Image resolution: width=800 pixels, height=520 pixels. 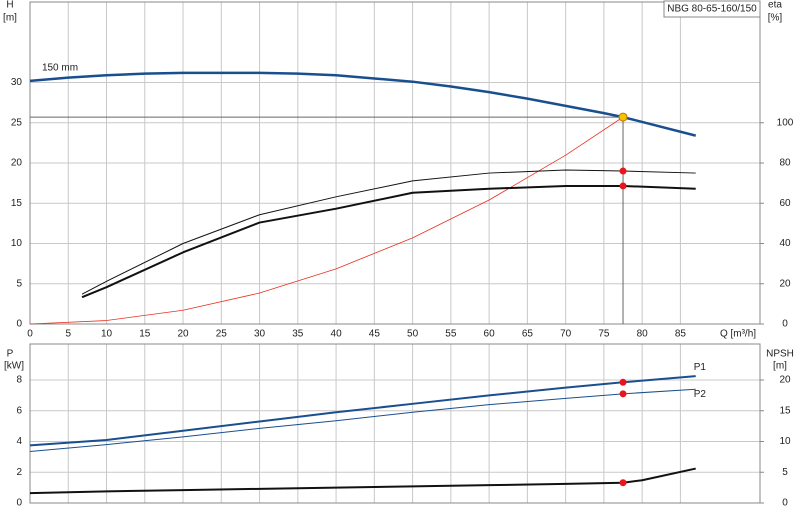 What do you see at coordinates (68, 334) in the screenshot?
I see `x-tick-label: 5` at bounding box center [68, 334].